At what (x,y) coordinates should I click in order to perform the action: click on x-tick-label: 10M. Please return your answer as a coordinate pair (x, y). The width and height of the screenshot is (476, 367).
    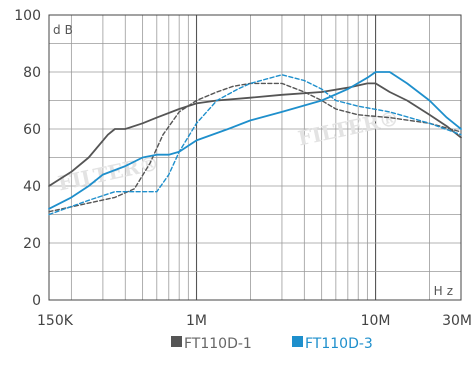
    Looking at the image, I should click on (376, 321).